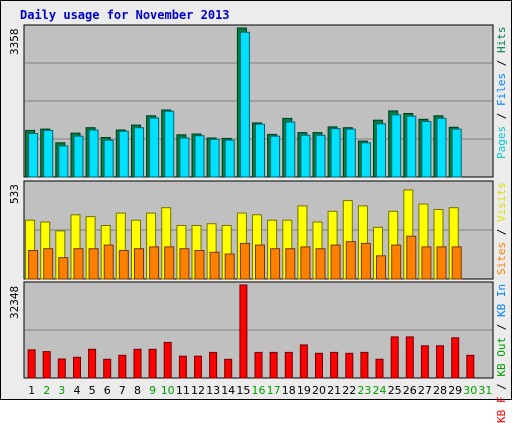 The width and height of the screenshot is (512, 423). What do you see at coordinates (440, 390) in the screenshot?
I see `x-tick-label-day-28: 28` at bounding box center [440, 390].